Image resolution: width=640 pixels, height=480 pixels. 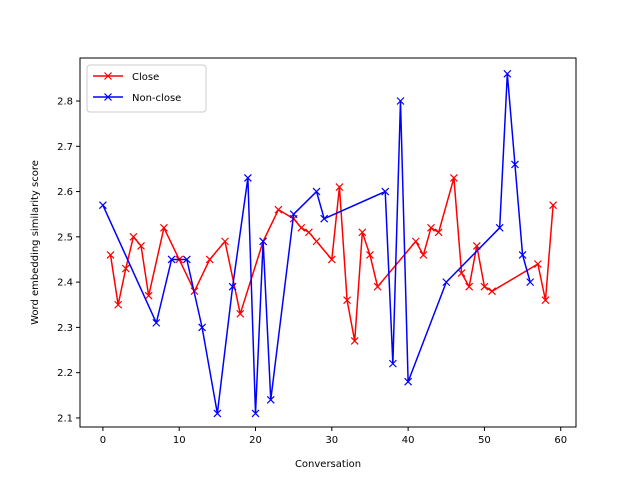 What do you see at coordinates (65, 147) in the screenshot?
I see `y-tick-label: 2.7` at bounding box center [65, 147].